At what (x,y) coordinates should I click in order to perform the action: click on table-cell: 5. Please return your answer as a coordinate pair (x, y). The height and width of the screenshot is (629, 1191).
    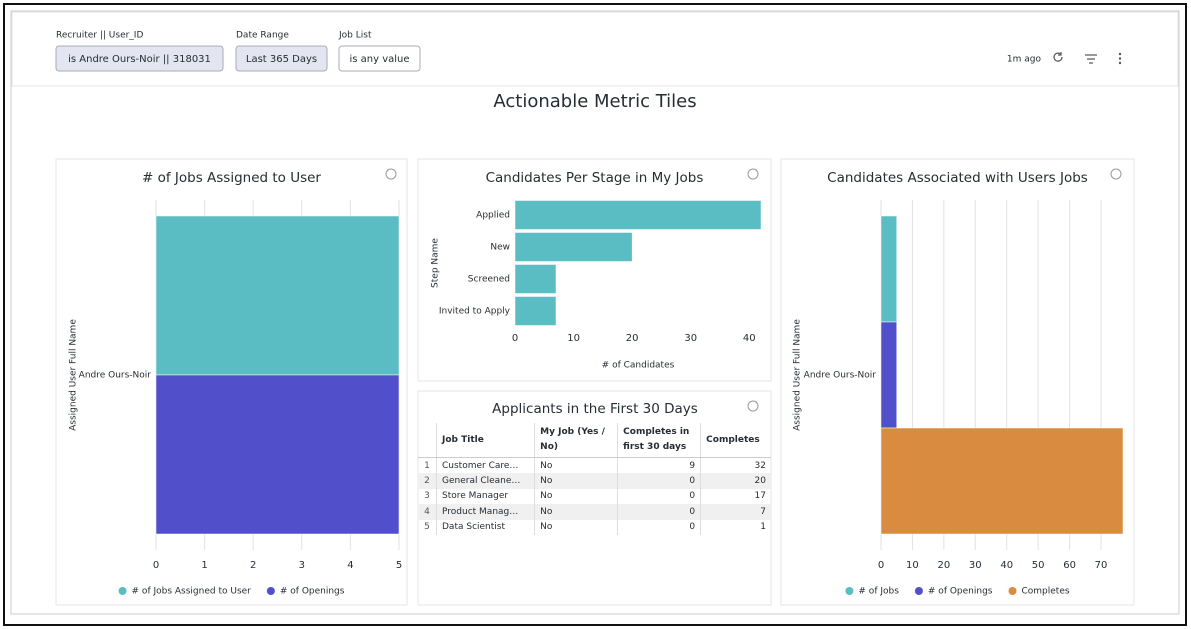
    Looking at the image, I should click on (427, 527).